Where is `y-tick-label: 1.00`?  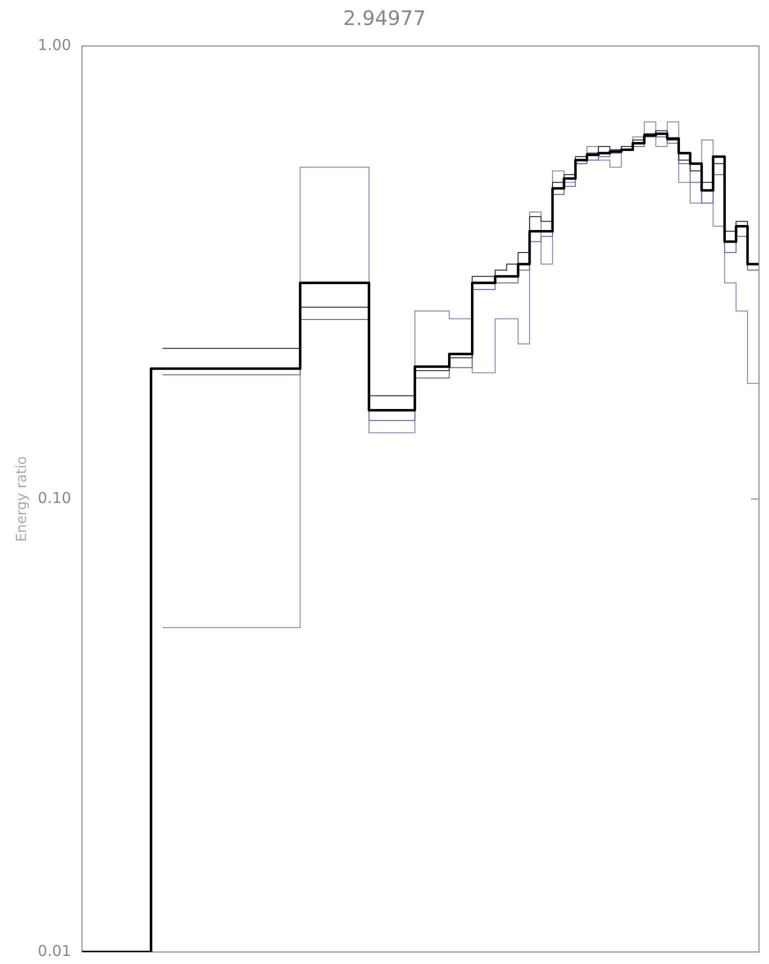 y-tick-label: 1.00 is located at coordinates (55, 45).